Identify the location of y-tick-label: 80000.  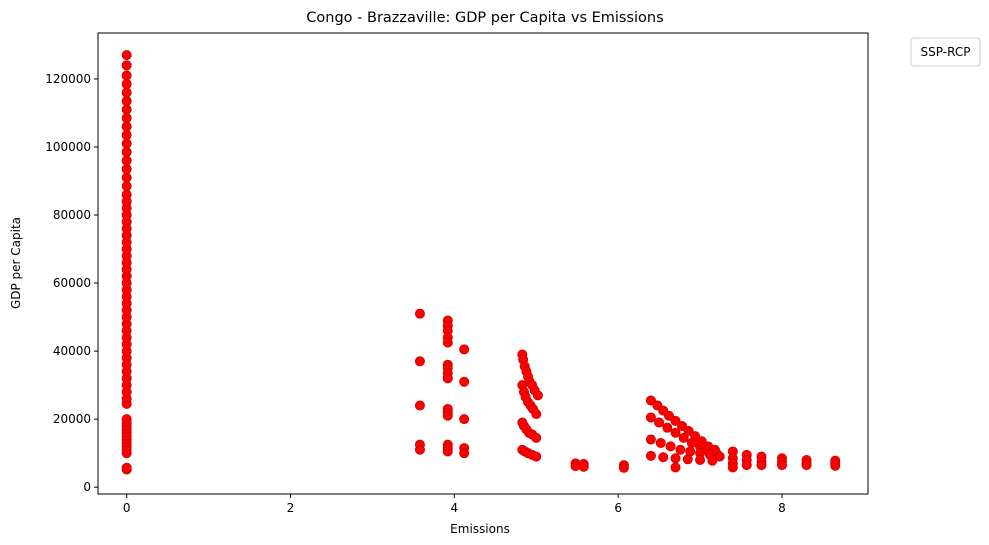
(72, 215).